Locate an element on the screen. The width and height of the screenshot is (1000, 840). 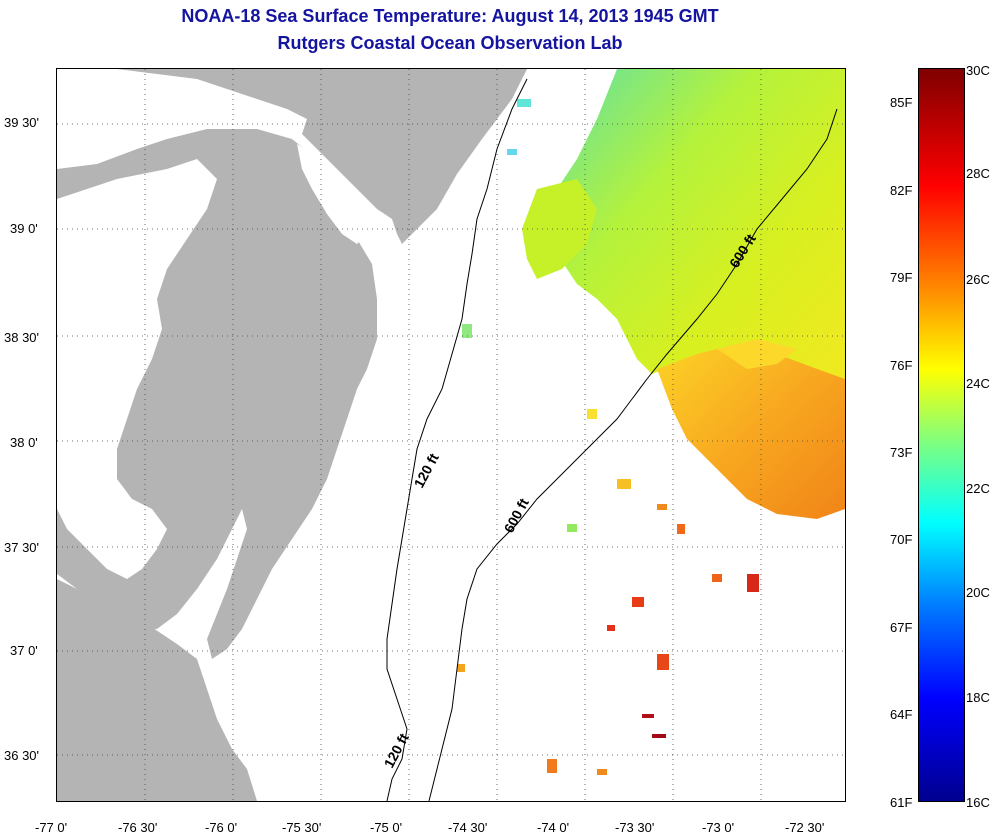
temperature-colorbar is located at coordinates (941, 435).